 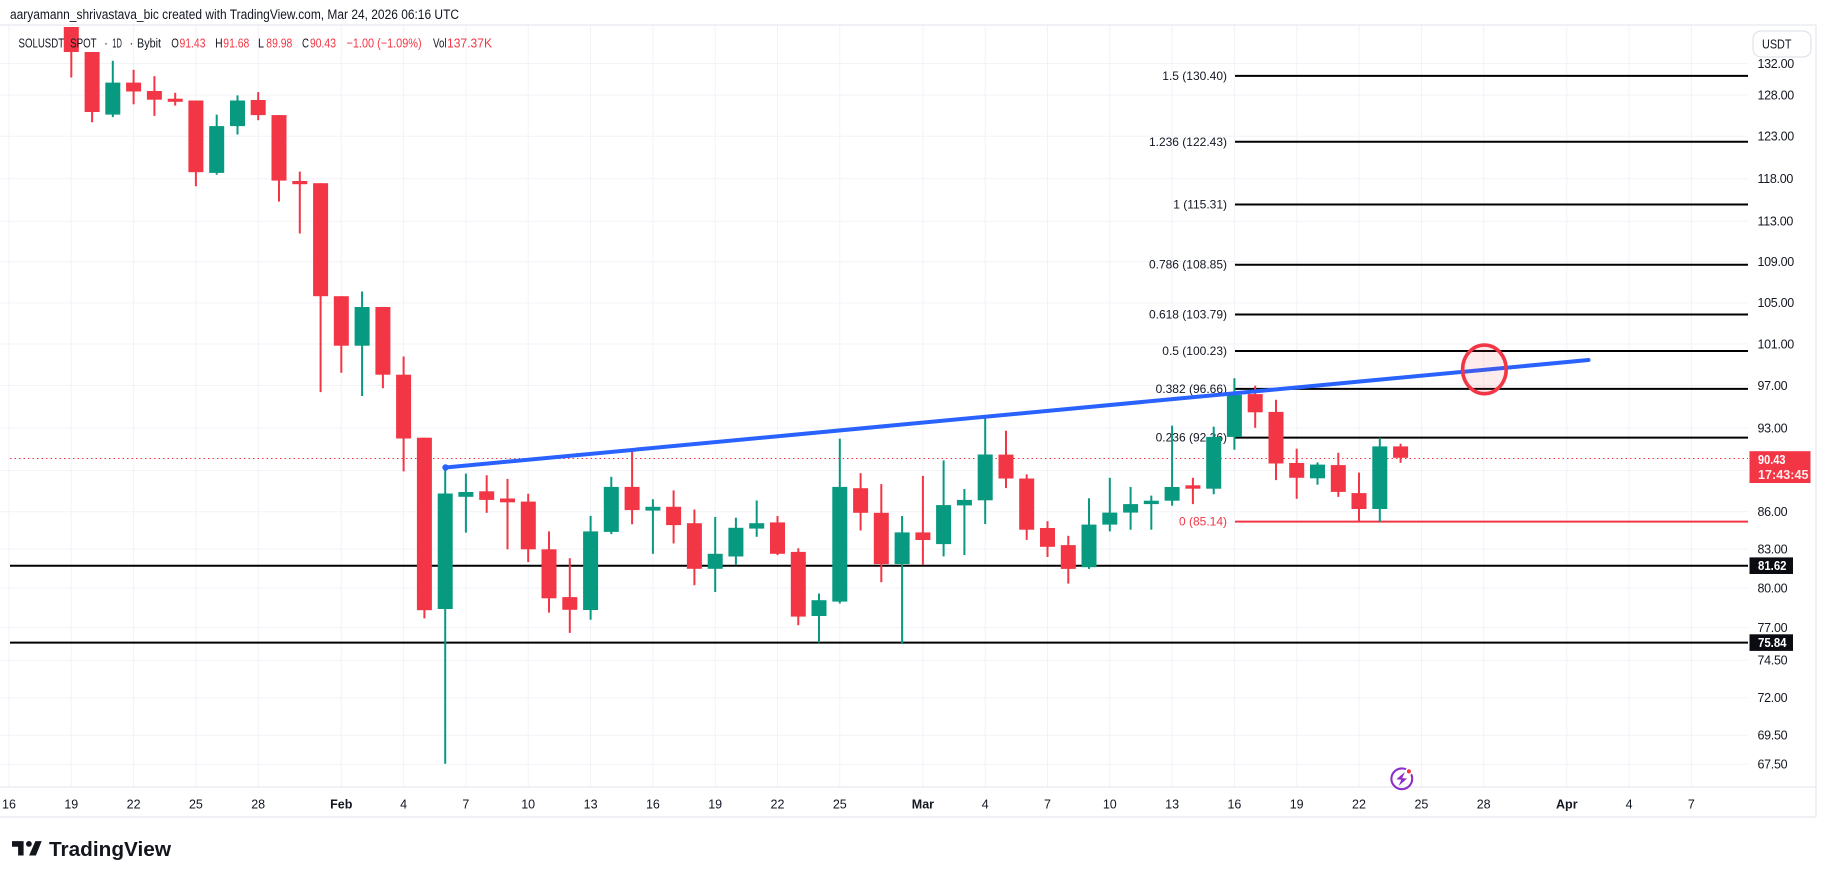 I want to click on svg-text: 89.98, so click(x=279, y=42).